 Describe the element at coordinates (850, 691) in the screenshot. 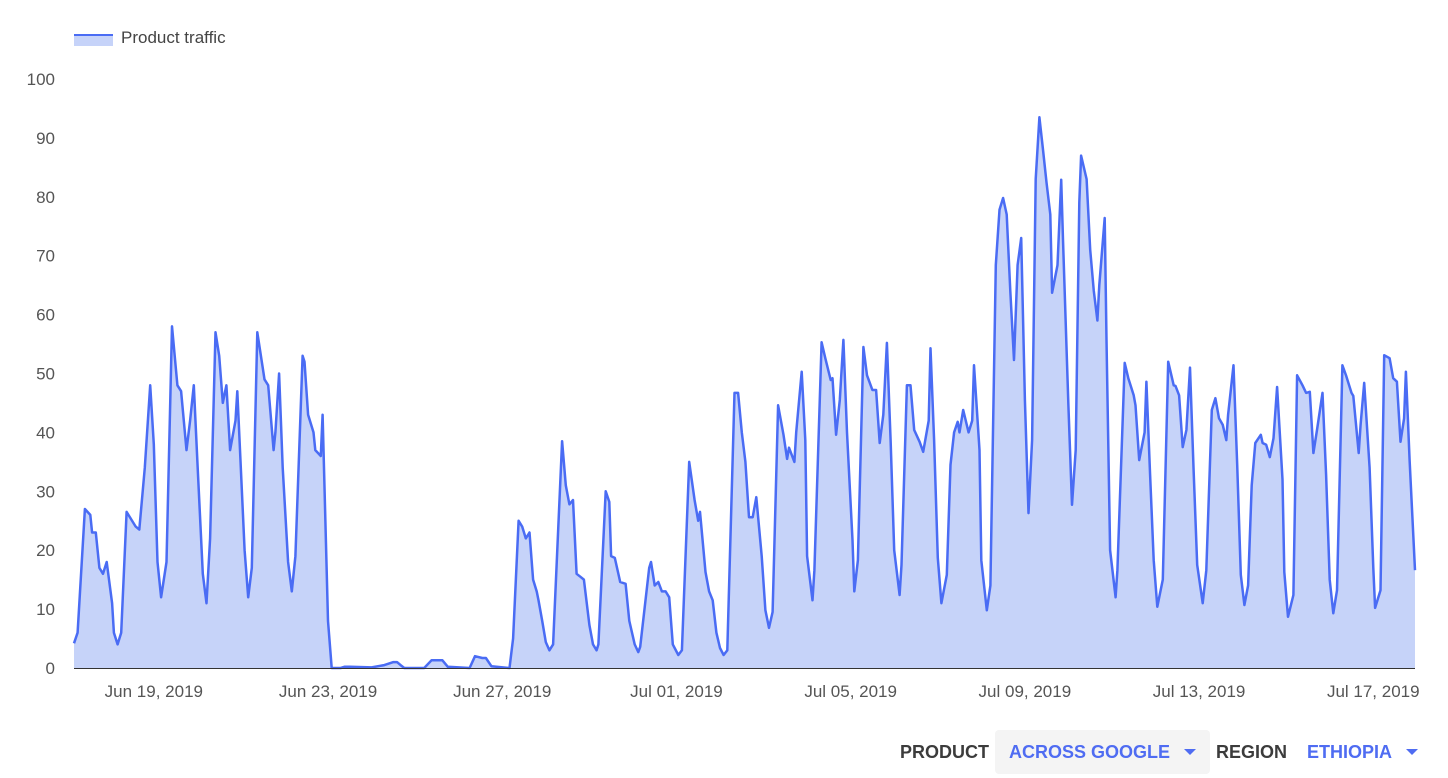

I see `x-tick-label: Jul 05, 2019` at that location.